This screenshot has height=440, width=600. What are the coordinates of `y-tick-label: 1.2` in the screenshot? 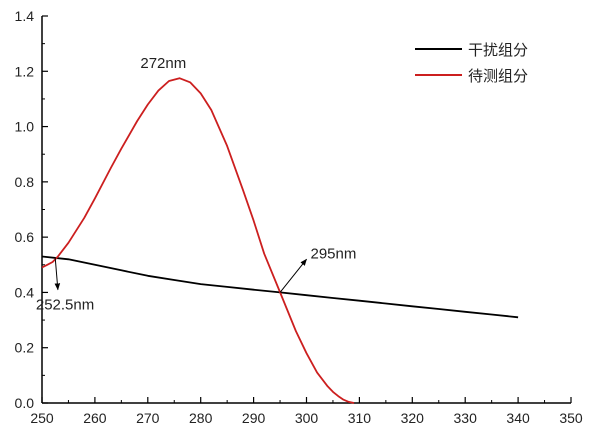 It's located at (25, 71).